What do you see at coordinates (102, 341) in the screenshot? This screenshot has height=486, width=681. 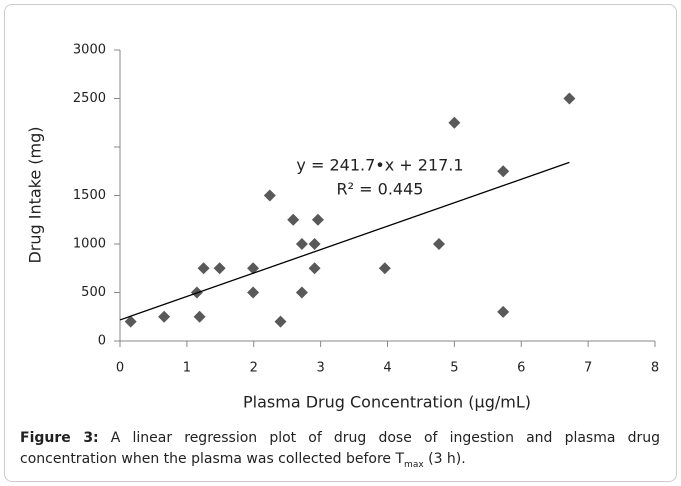 I see `y-tick-label: 0` at bounding box center [102, 341].